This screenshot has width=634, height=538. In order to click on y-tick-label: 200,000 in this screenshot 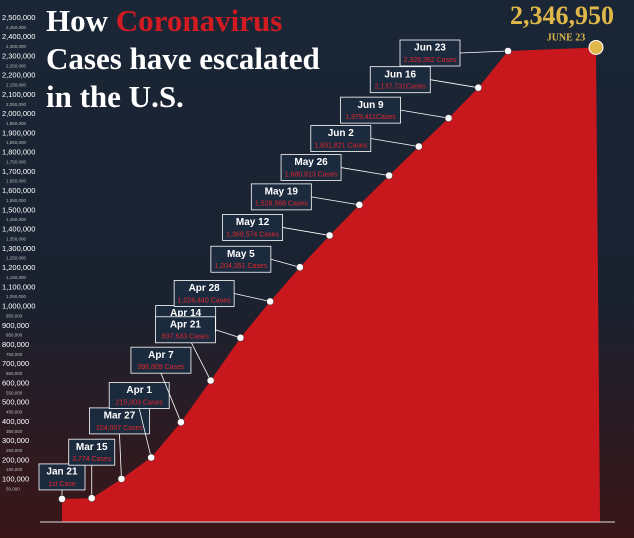, I will do `click(15, 459)`.